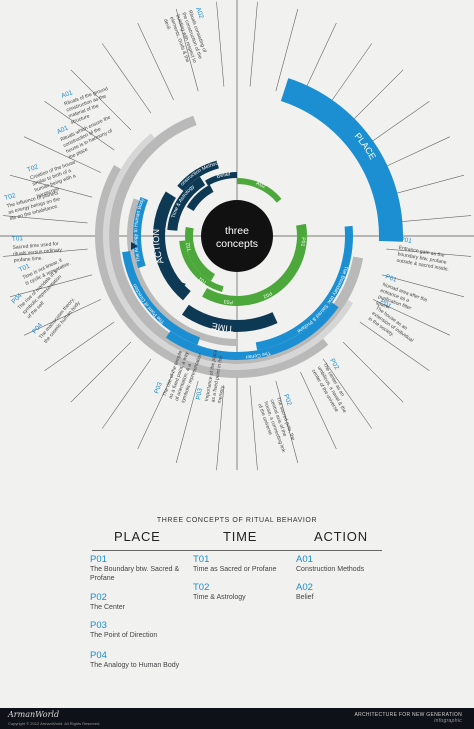 The height and width of the screenshot is (729, 474). I want to click on legend-item: A02 Belief, so click(348, 592).